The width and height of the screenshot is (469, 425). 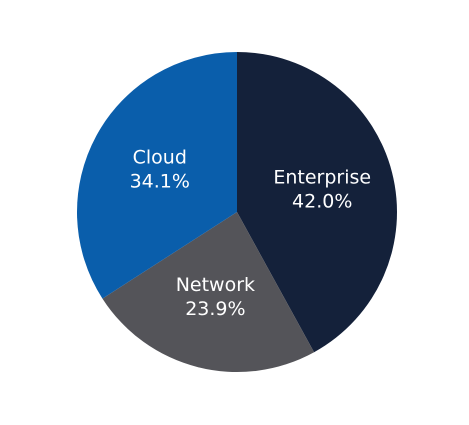 What do you see at coordinates (160, 157) in the screenshot?
I see `slice-label: Cloud` at bounding box center [160, 157].